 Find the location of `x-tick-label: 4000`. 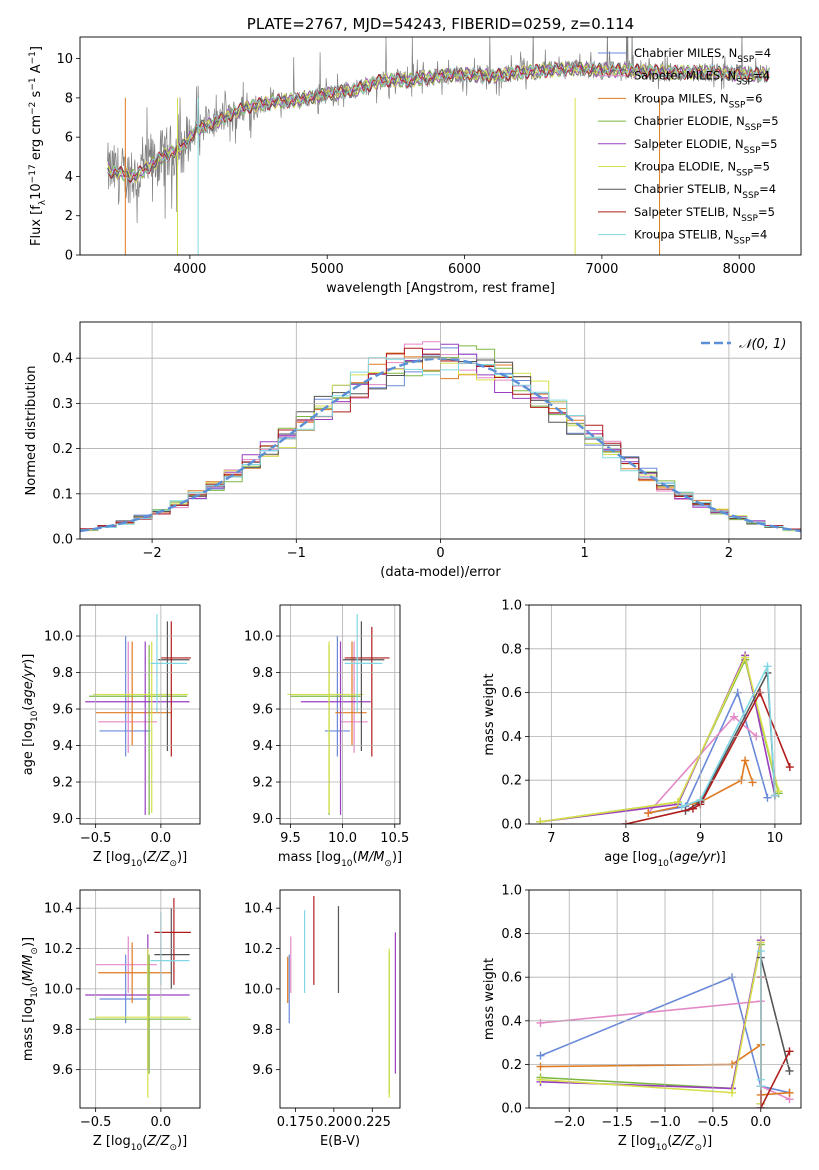

x-tick-label: 4000 is located at coordinates (189, 269).